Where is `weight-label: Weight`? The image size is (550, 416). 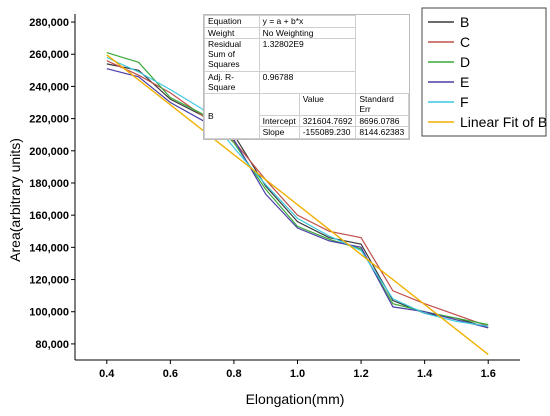
weight-label: Weight is located at coordinates (232, 33).